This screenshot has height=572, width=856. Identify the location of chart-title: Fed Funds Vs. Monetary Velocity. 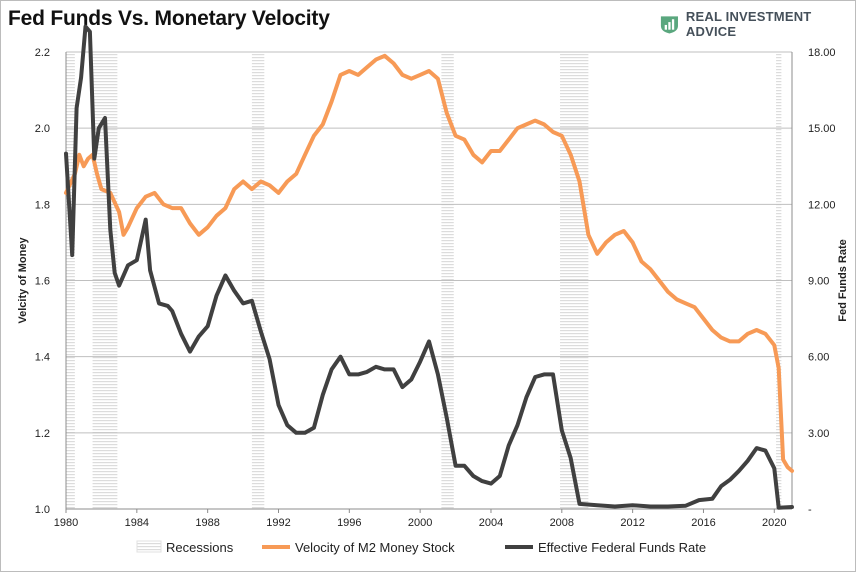
(169, 18).